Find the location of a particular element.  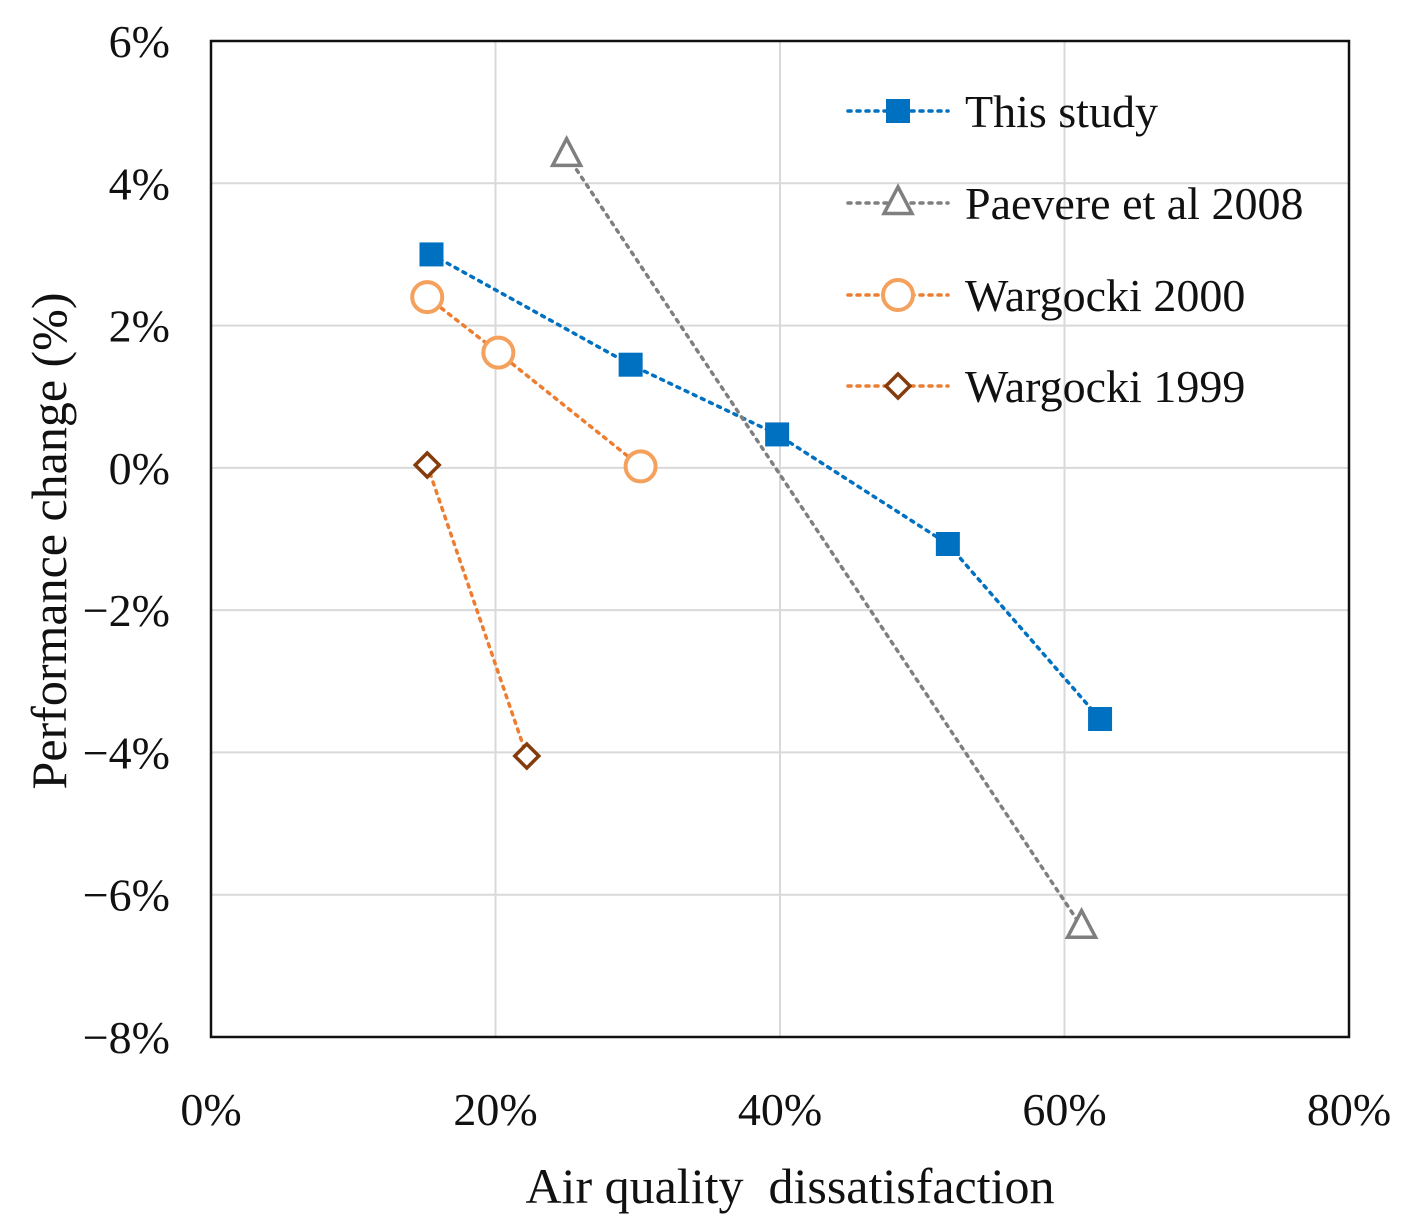

y-tick-label: 2% is located at coordinates (139, 326).